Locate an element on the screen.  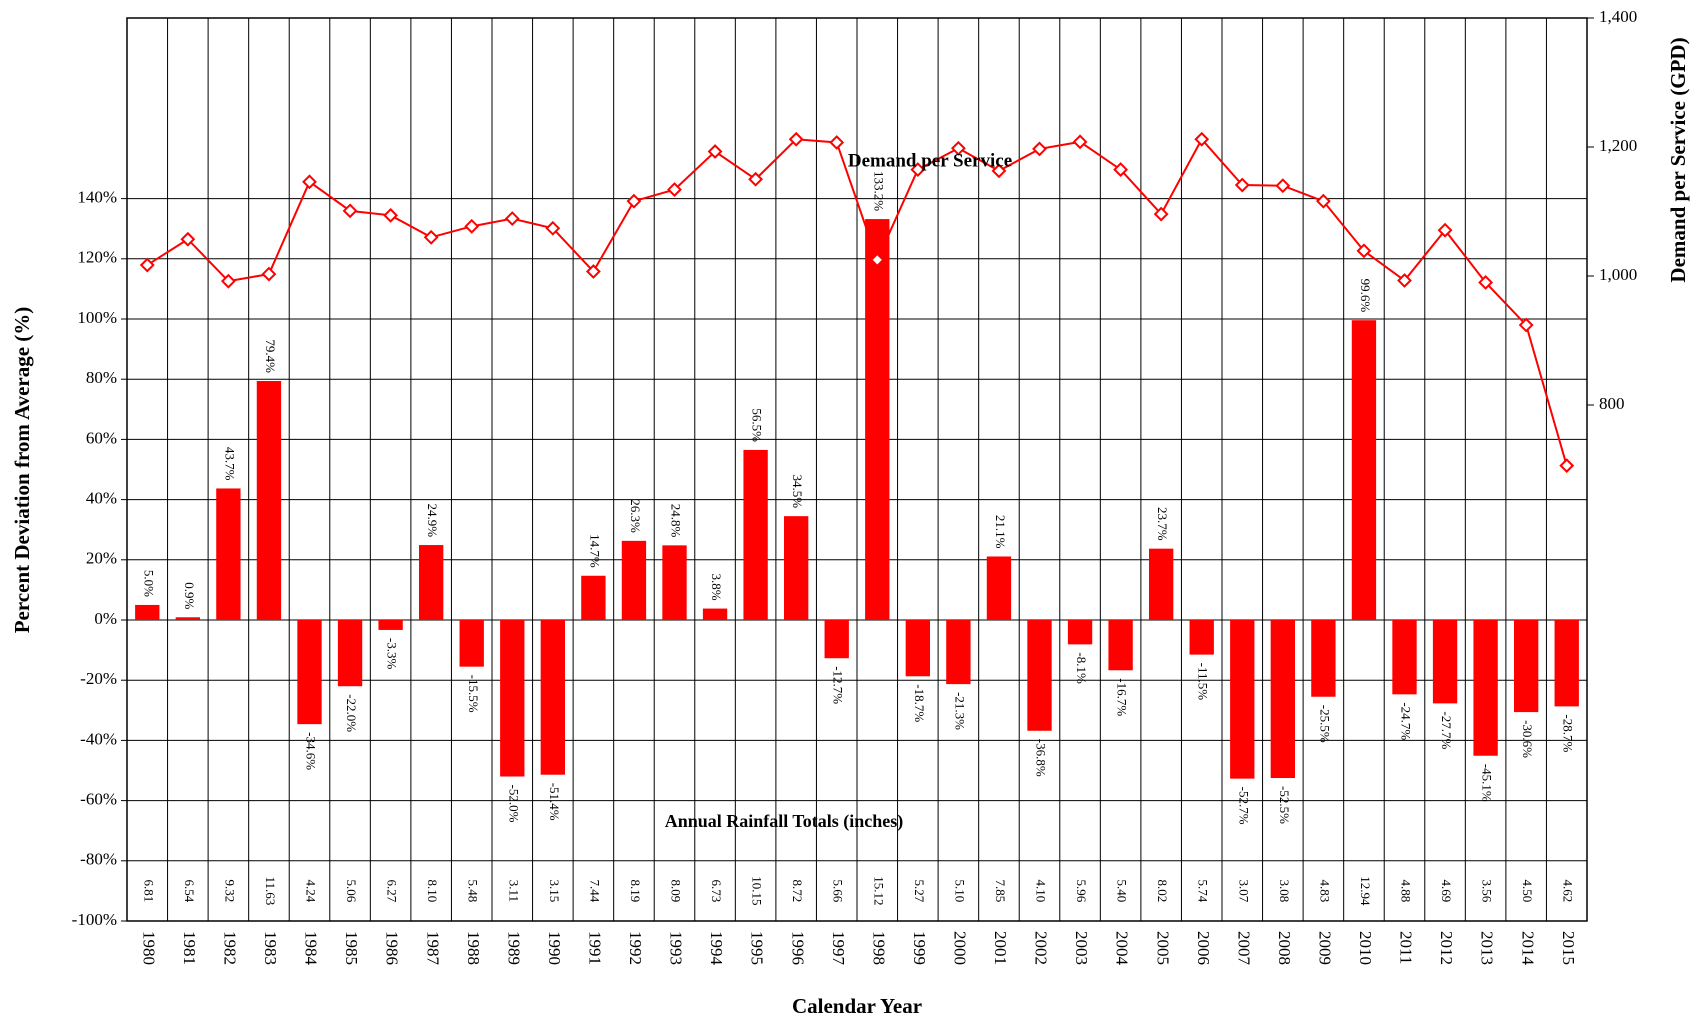
rainfall-label: 6.73 is located at coordinates (716, 891).